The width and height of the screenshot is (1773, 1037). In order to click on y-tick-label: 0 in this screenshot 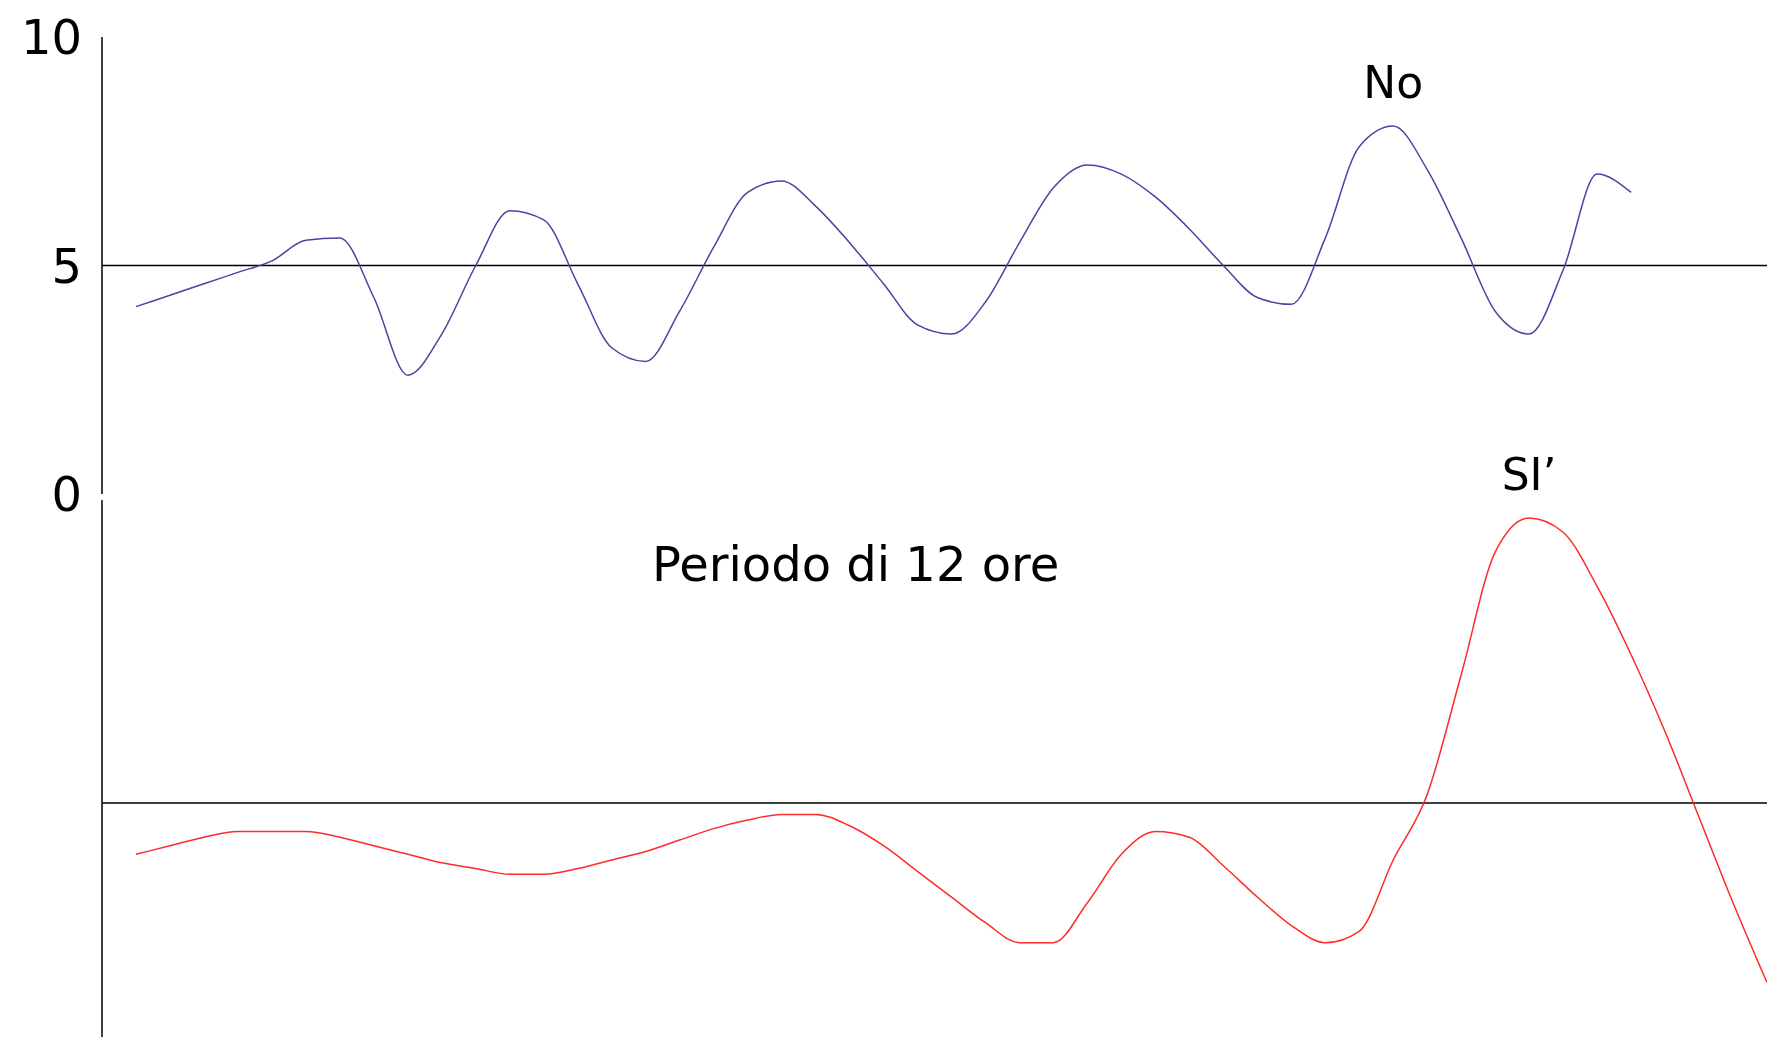, I will do `click(66, 494)`.